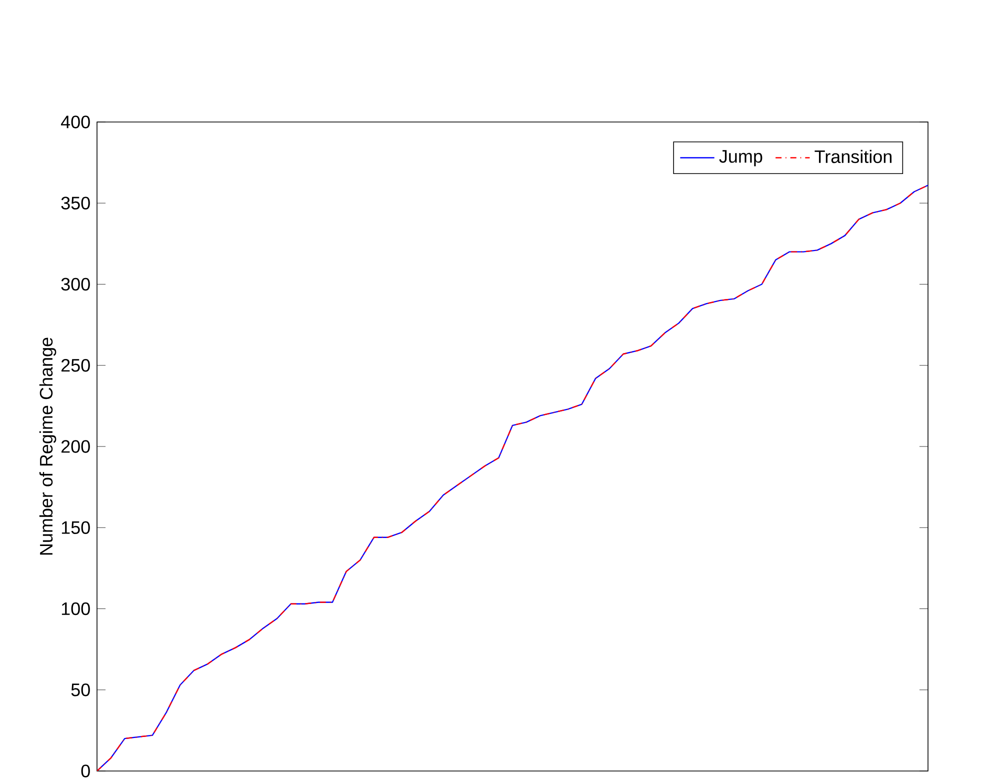 This screenshot has width=984, height=783. Describe the element at coordinates (75, 121) in the screenshot. I see `y-tick-label: 400` at that location.